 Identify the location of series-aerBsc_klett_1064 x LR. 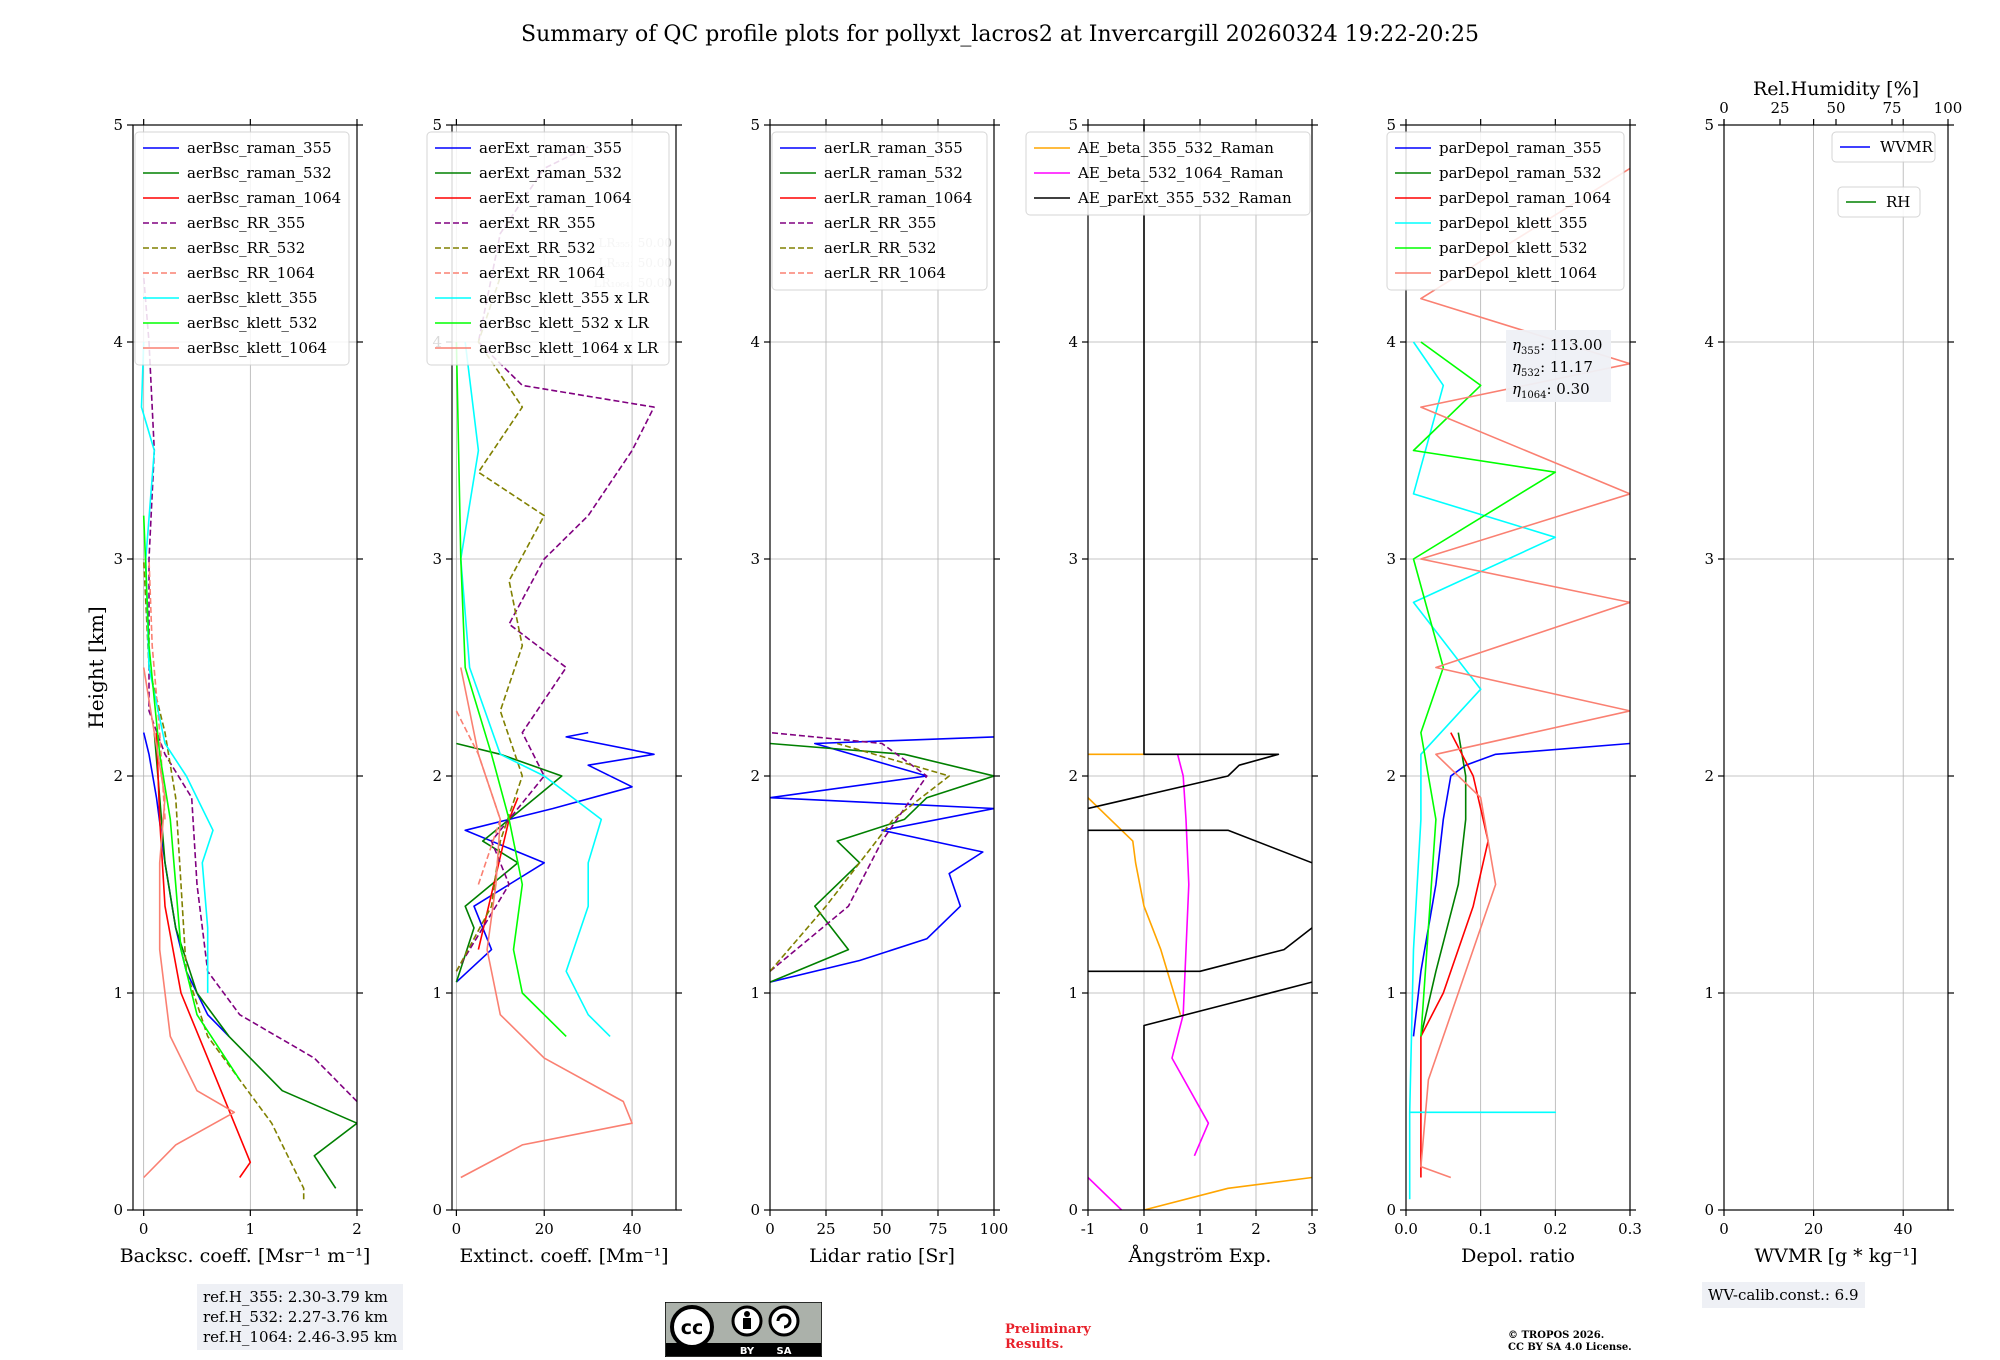
(546, 923).